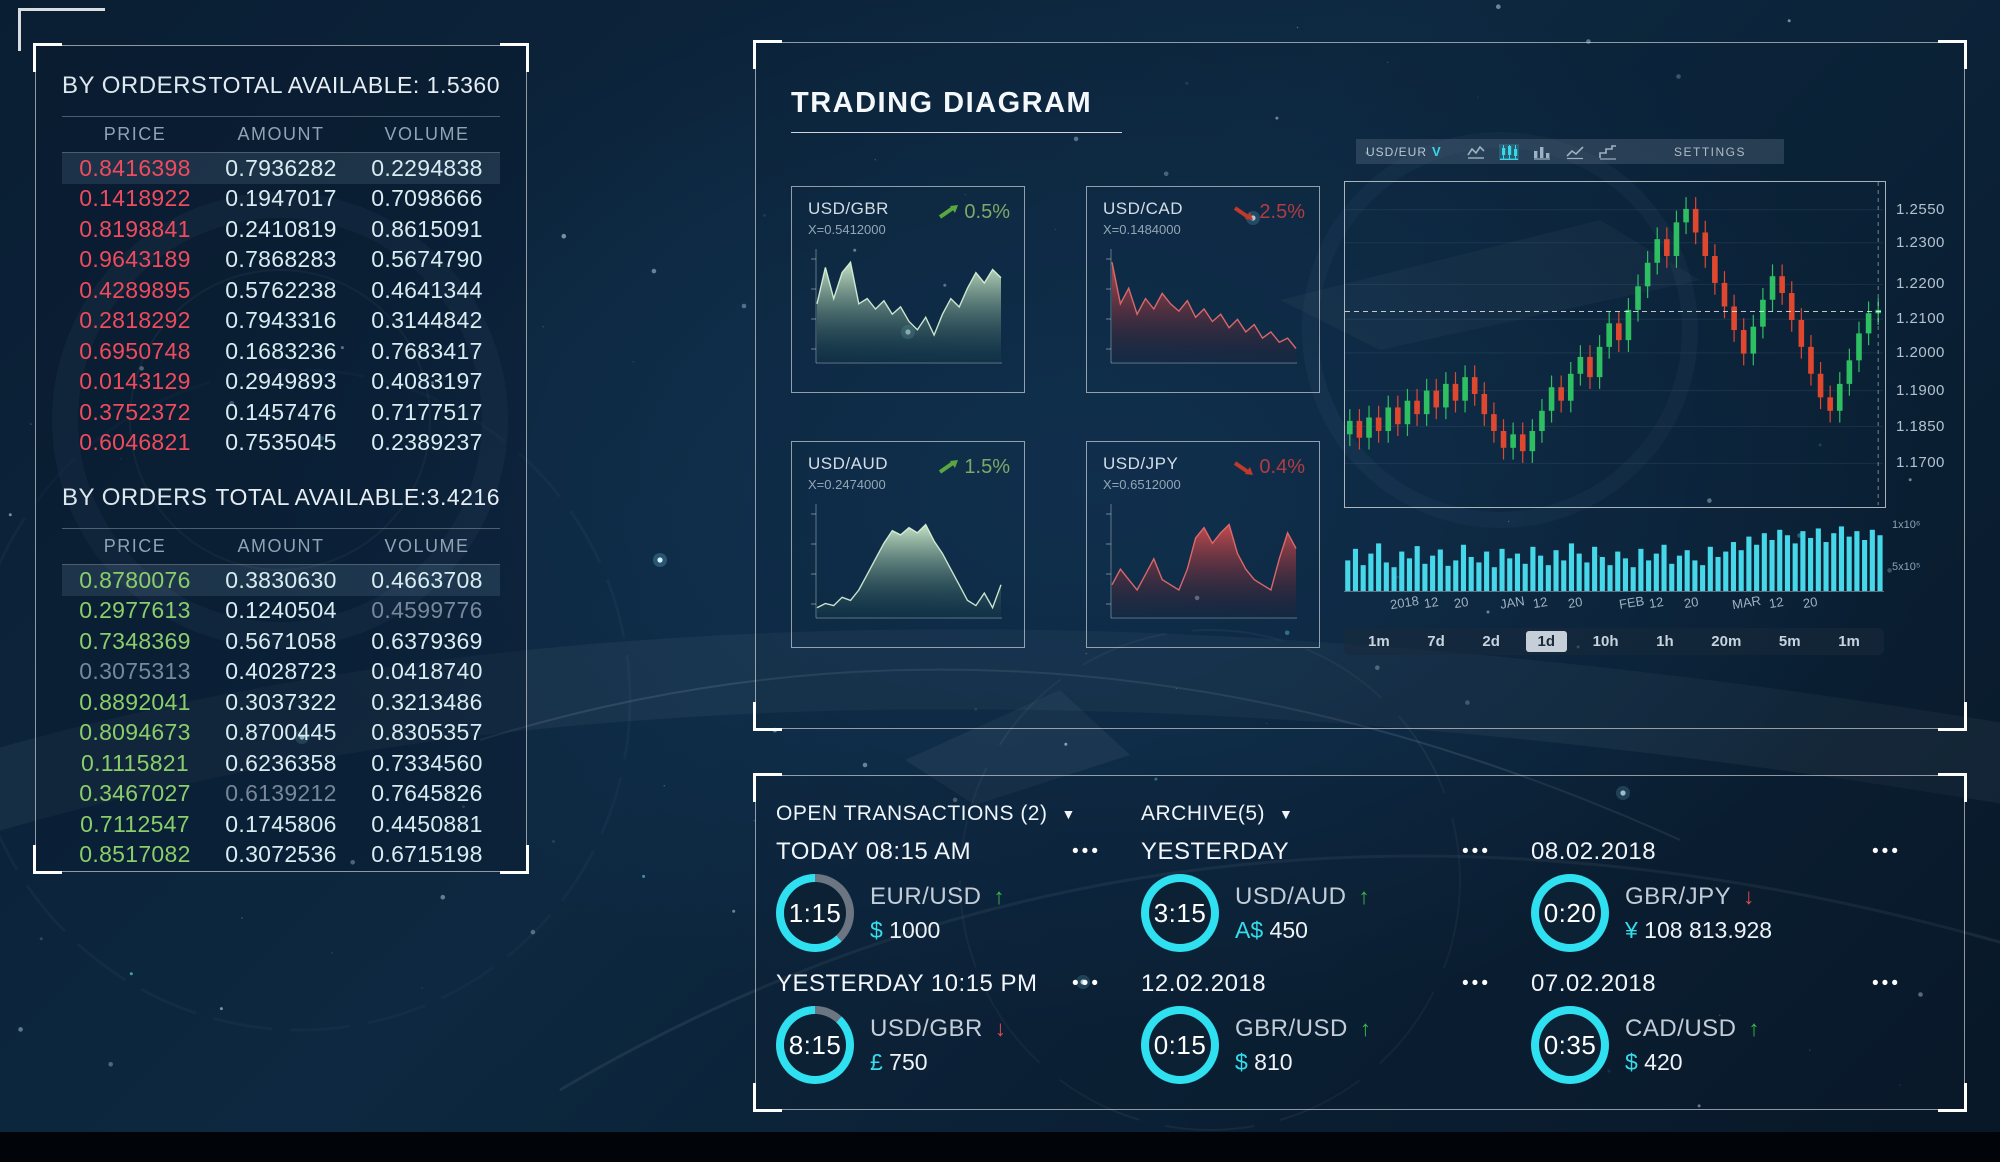 The height and width of the screenshot is (1162, 2000). Describe the element at coordinates (847, 484) in the screenshot. I see `x-value-label: X=0.2474000` at that location.